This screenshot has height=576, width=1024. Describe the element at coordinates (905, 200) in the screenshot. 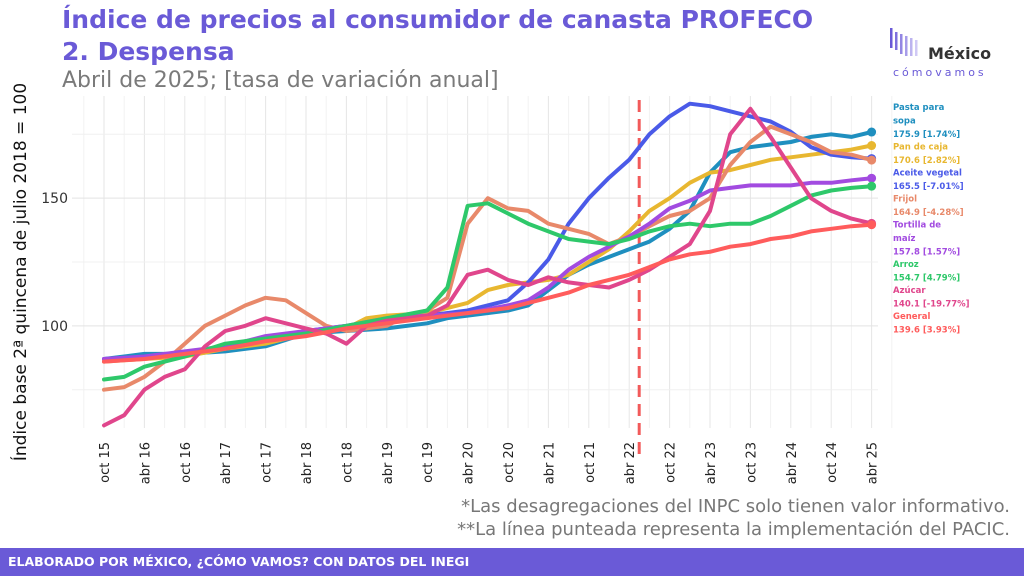

I see `series-name-label: Frijol` at that location.